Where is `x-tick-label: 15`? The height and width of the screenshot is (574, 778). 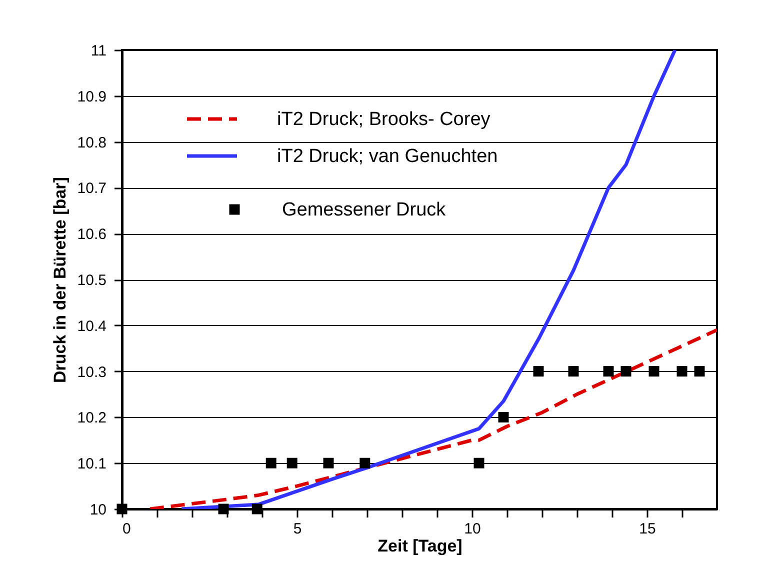
x-tick-label: 15 is located at coordinates (647, 529).